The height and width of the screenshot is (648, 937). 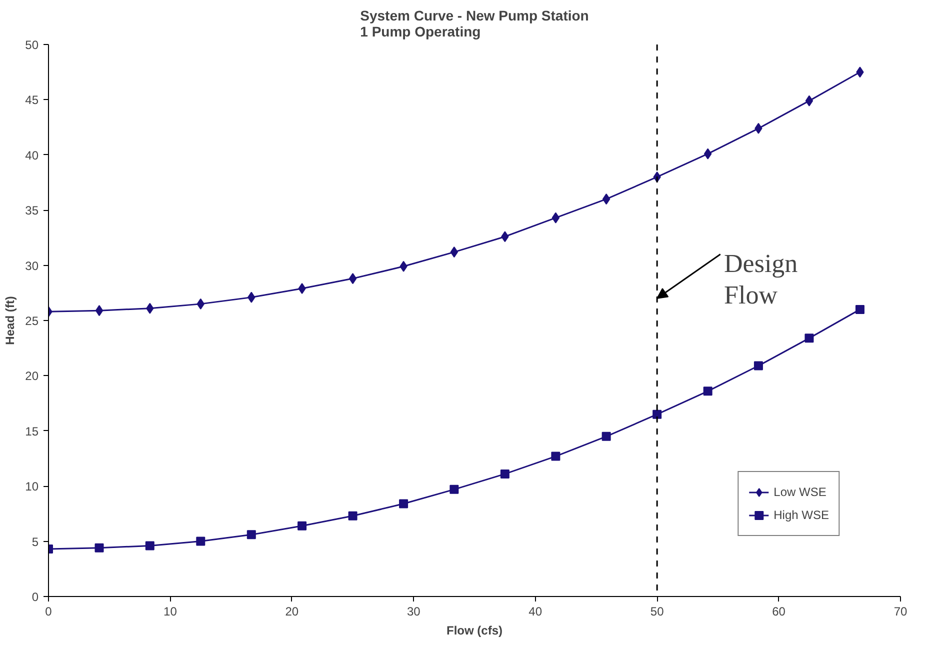 What do you see at coordinates (779, 611) in the screenshot?
I see `x-tick-label: 60` at bounding box center [779, 611].